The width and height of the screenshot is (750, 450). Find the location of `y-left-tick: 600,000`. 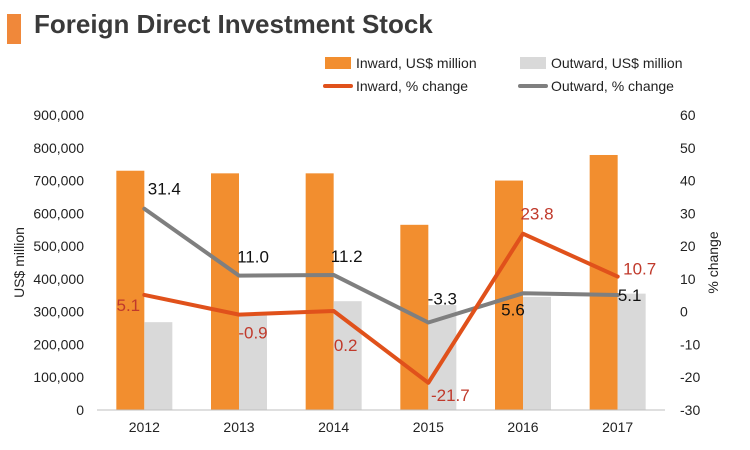

y-left-tick: 600,000 is located at coordinates (58, 213).